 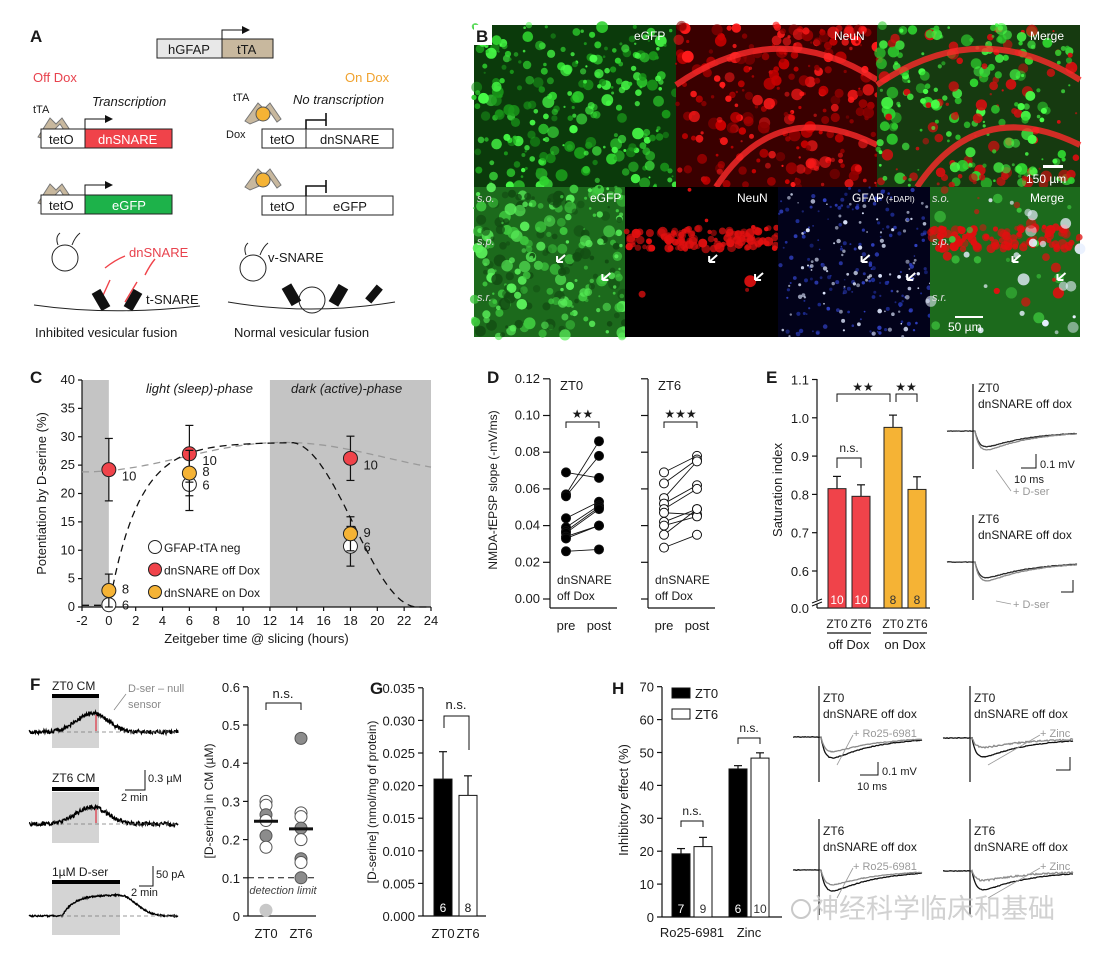 What do you see at coordinates (849, 644) in the screenshot?
I see `group-label: off Dox` at bounding box center [849, 644].